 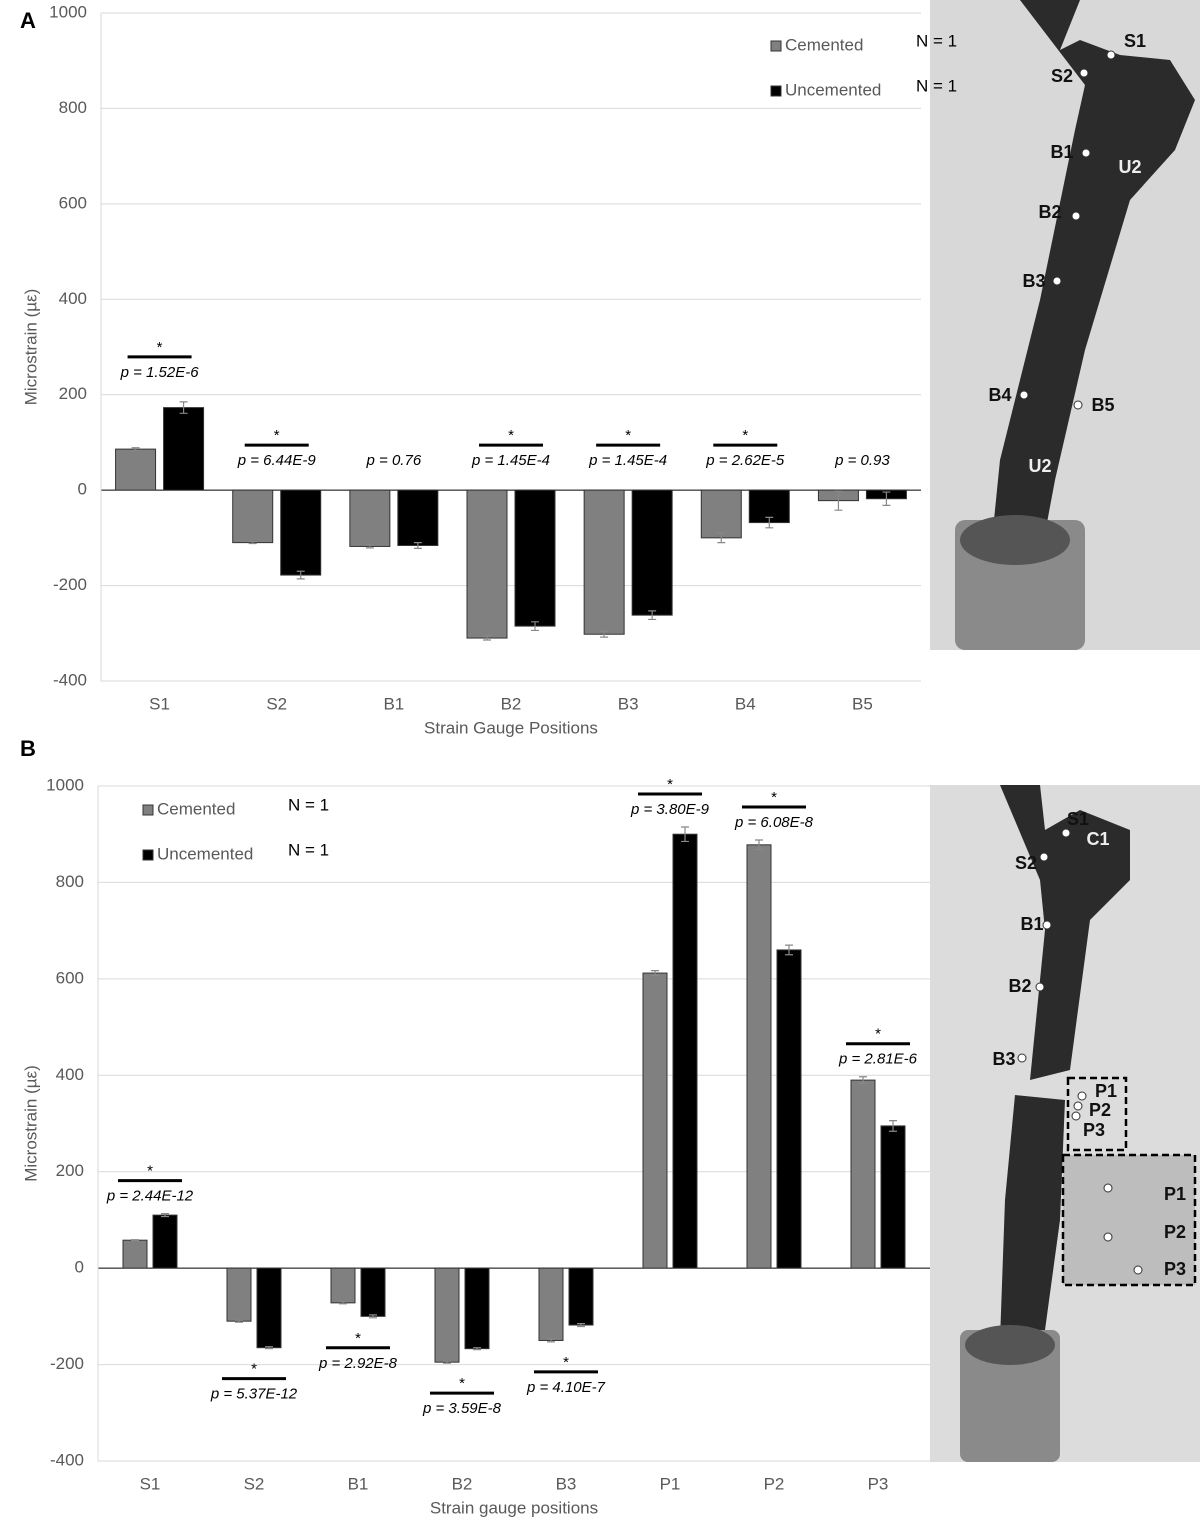 What do you see at coordinates (28, 20) in the screenshot?
I see `panel-label: A` at bounding box center [28, 20].